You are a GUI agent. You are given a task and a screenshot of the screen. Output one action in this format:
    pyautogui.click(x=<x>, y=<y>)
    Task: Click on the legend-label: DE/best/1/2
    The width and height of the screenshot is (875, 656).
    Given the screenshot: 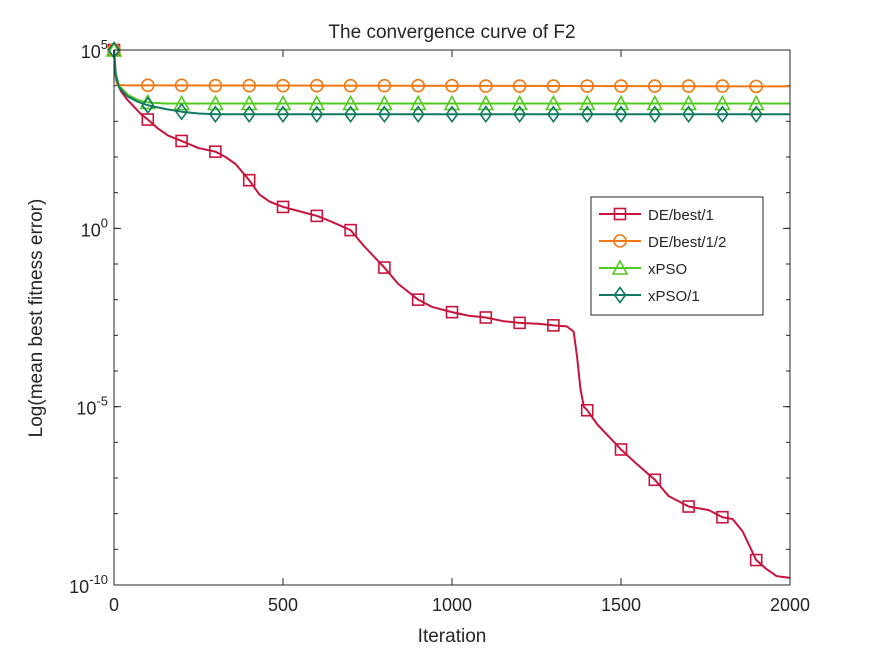 What is the action you would take?
    pyautogui.click(x=687, y=242)
    